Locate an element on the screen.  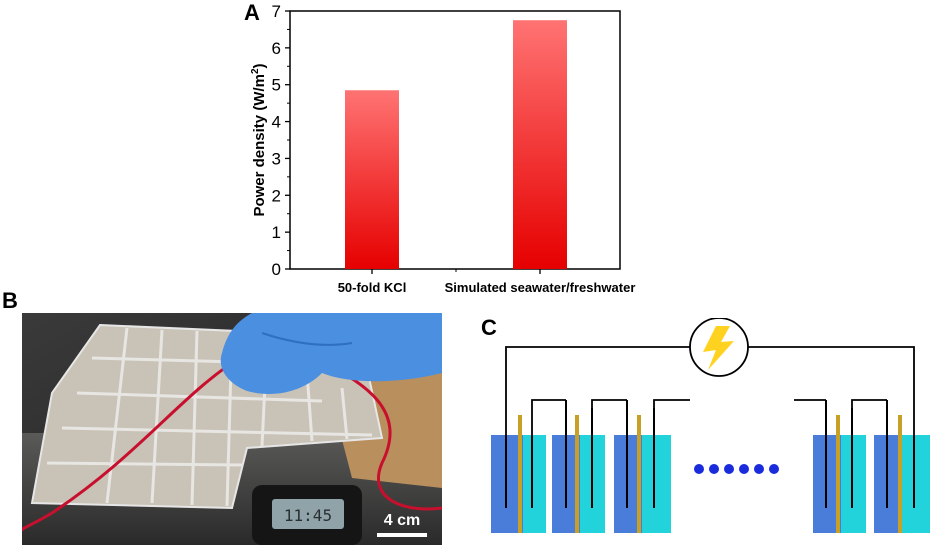
stopwatch: 11:45 is located at coordinates (307, 515).